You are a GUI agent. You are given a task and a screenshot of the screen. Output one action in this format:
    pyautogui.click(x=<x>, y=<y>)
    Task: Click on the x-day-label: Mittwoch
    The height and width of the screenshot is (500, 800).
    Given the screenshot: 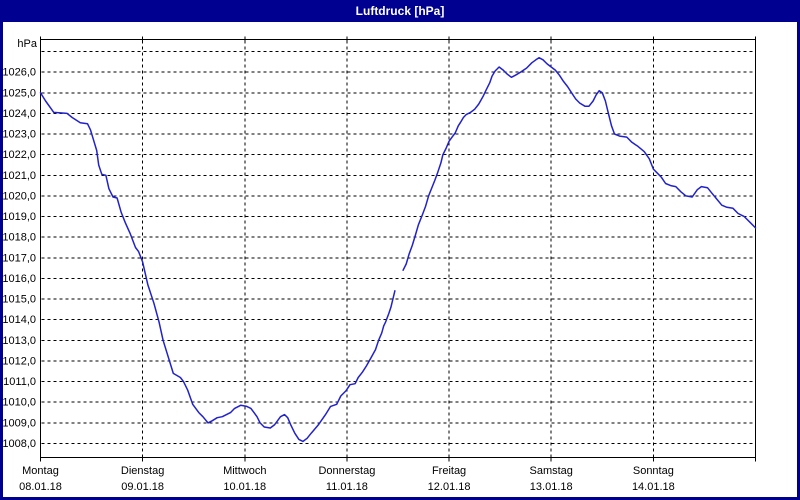 What is the action you would take?
    pyautogui.click(x=244, y=471)
    